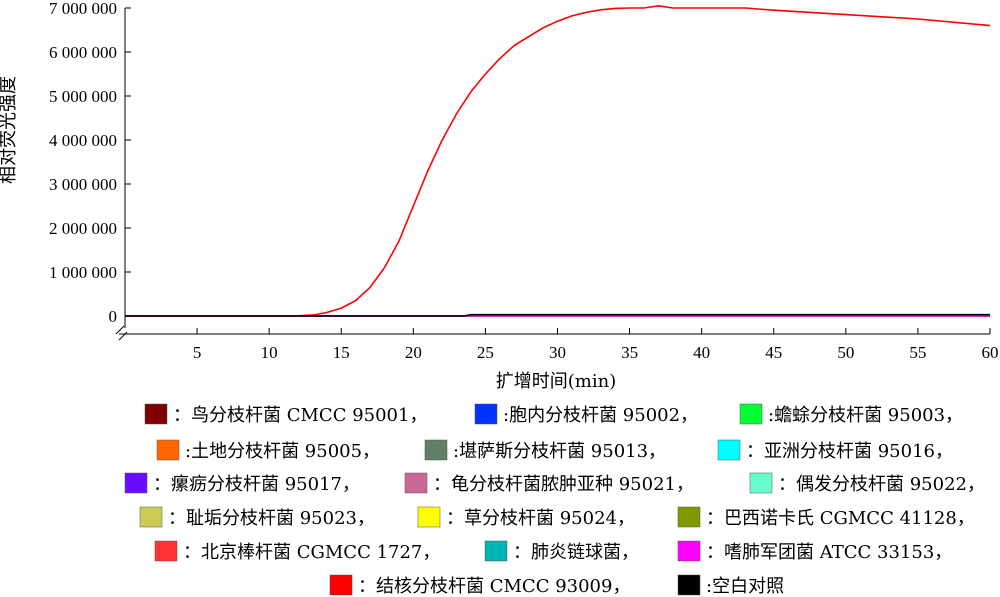 This screenshot has width=1000, height=597. I want to click on legend-label-4: :堪萨斯分枝杆菌 95013，, so click(559, 451).